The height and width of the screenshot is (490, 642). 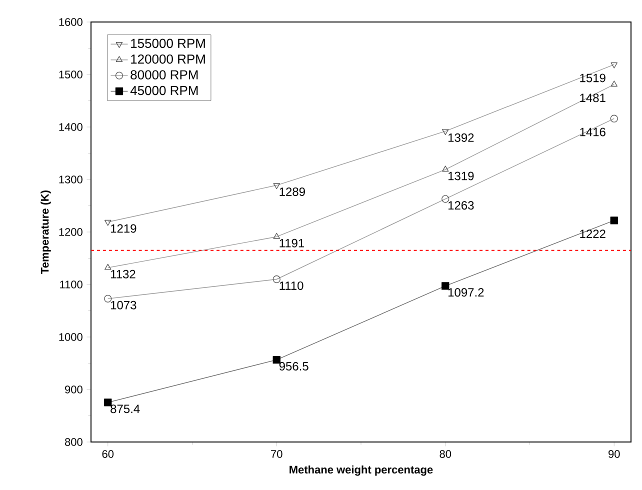 I want to click on legend-label: 45000 RPM, so click(x=164, y=91).